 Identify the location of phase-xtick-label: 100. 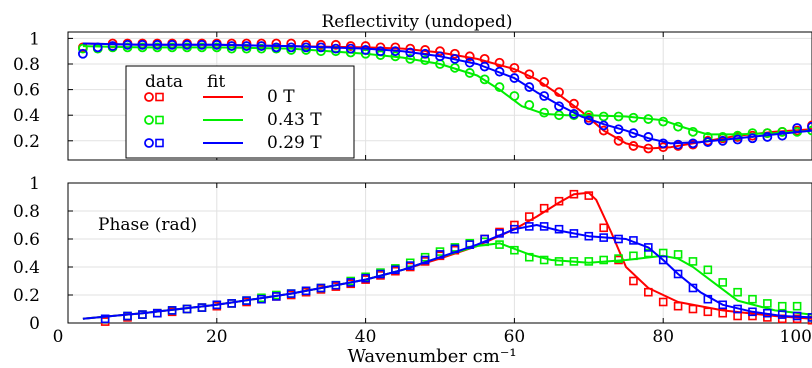
(796, 337).